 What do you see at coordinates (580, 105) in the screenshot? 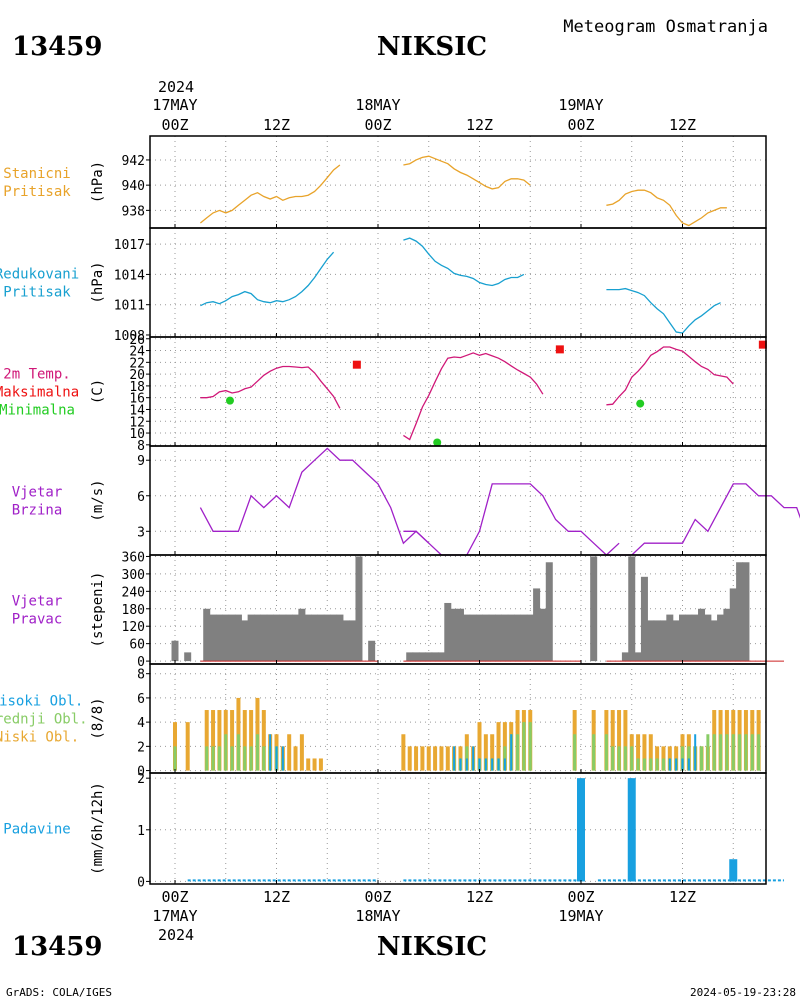
I see `top-date-label: 19MAY` at bounding box center [580, 105].